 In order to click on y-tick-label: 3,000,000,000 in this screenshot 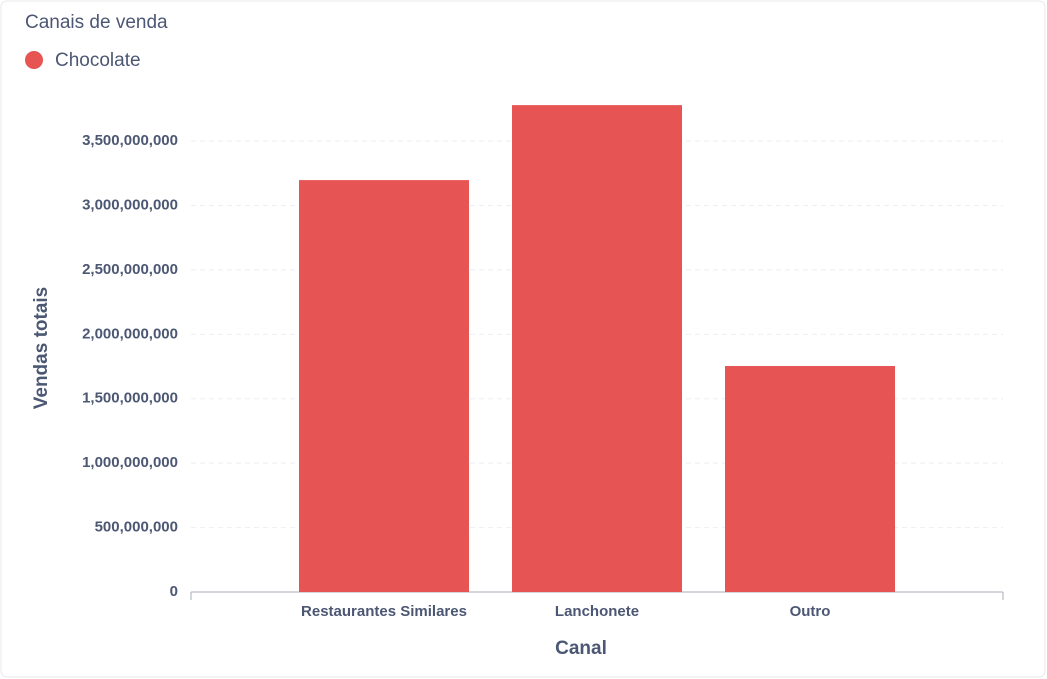, I will do `click(130, 204)`.